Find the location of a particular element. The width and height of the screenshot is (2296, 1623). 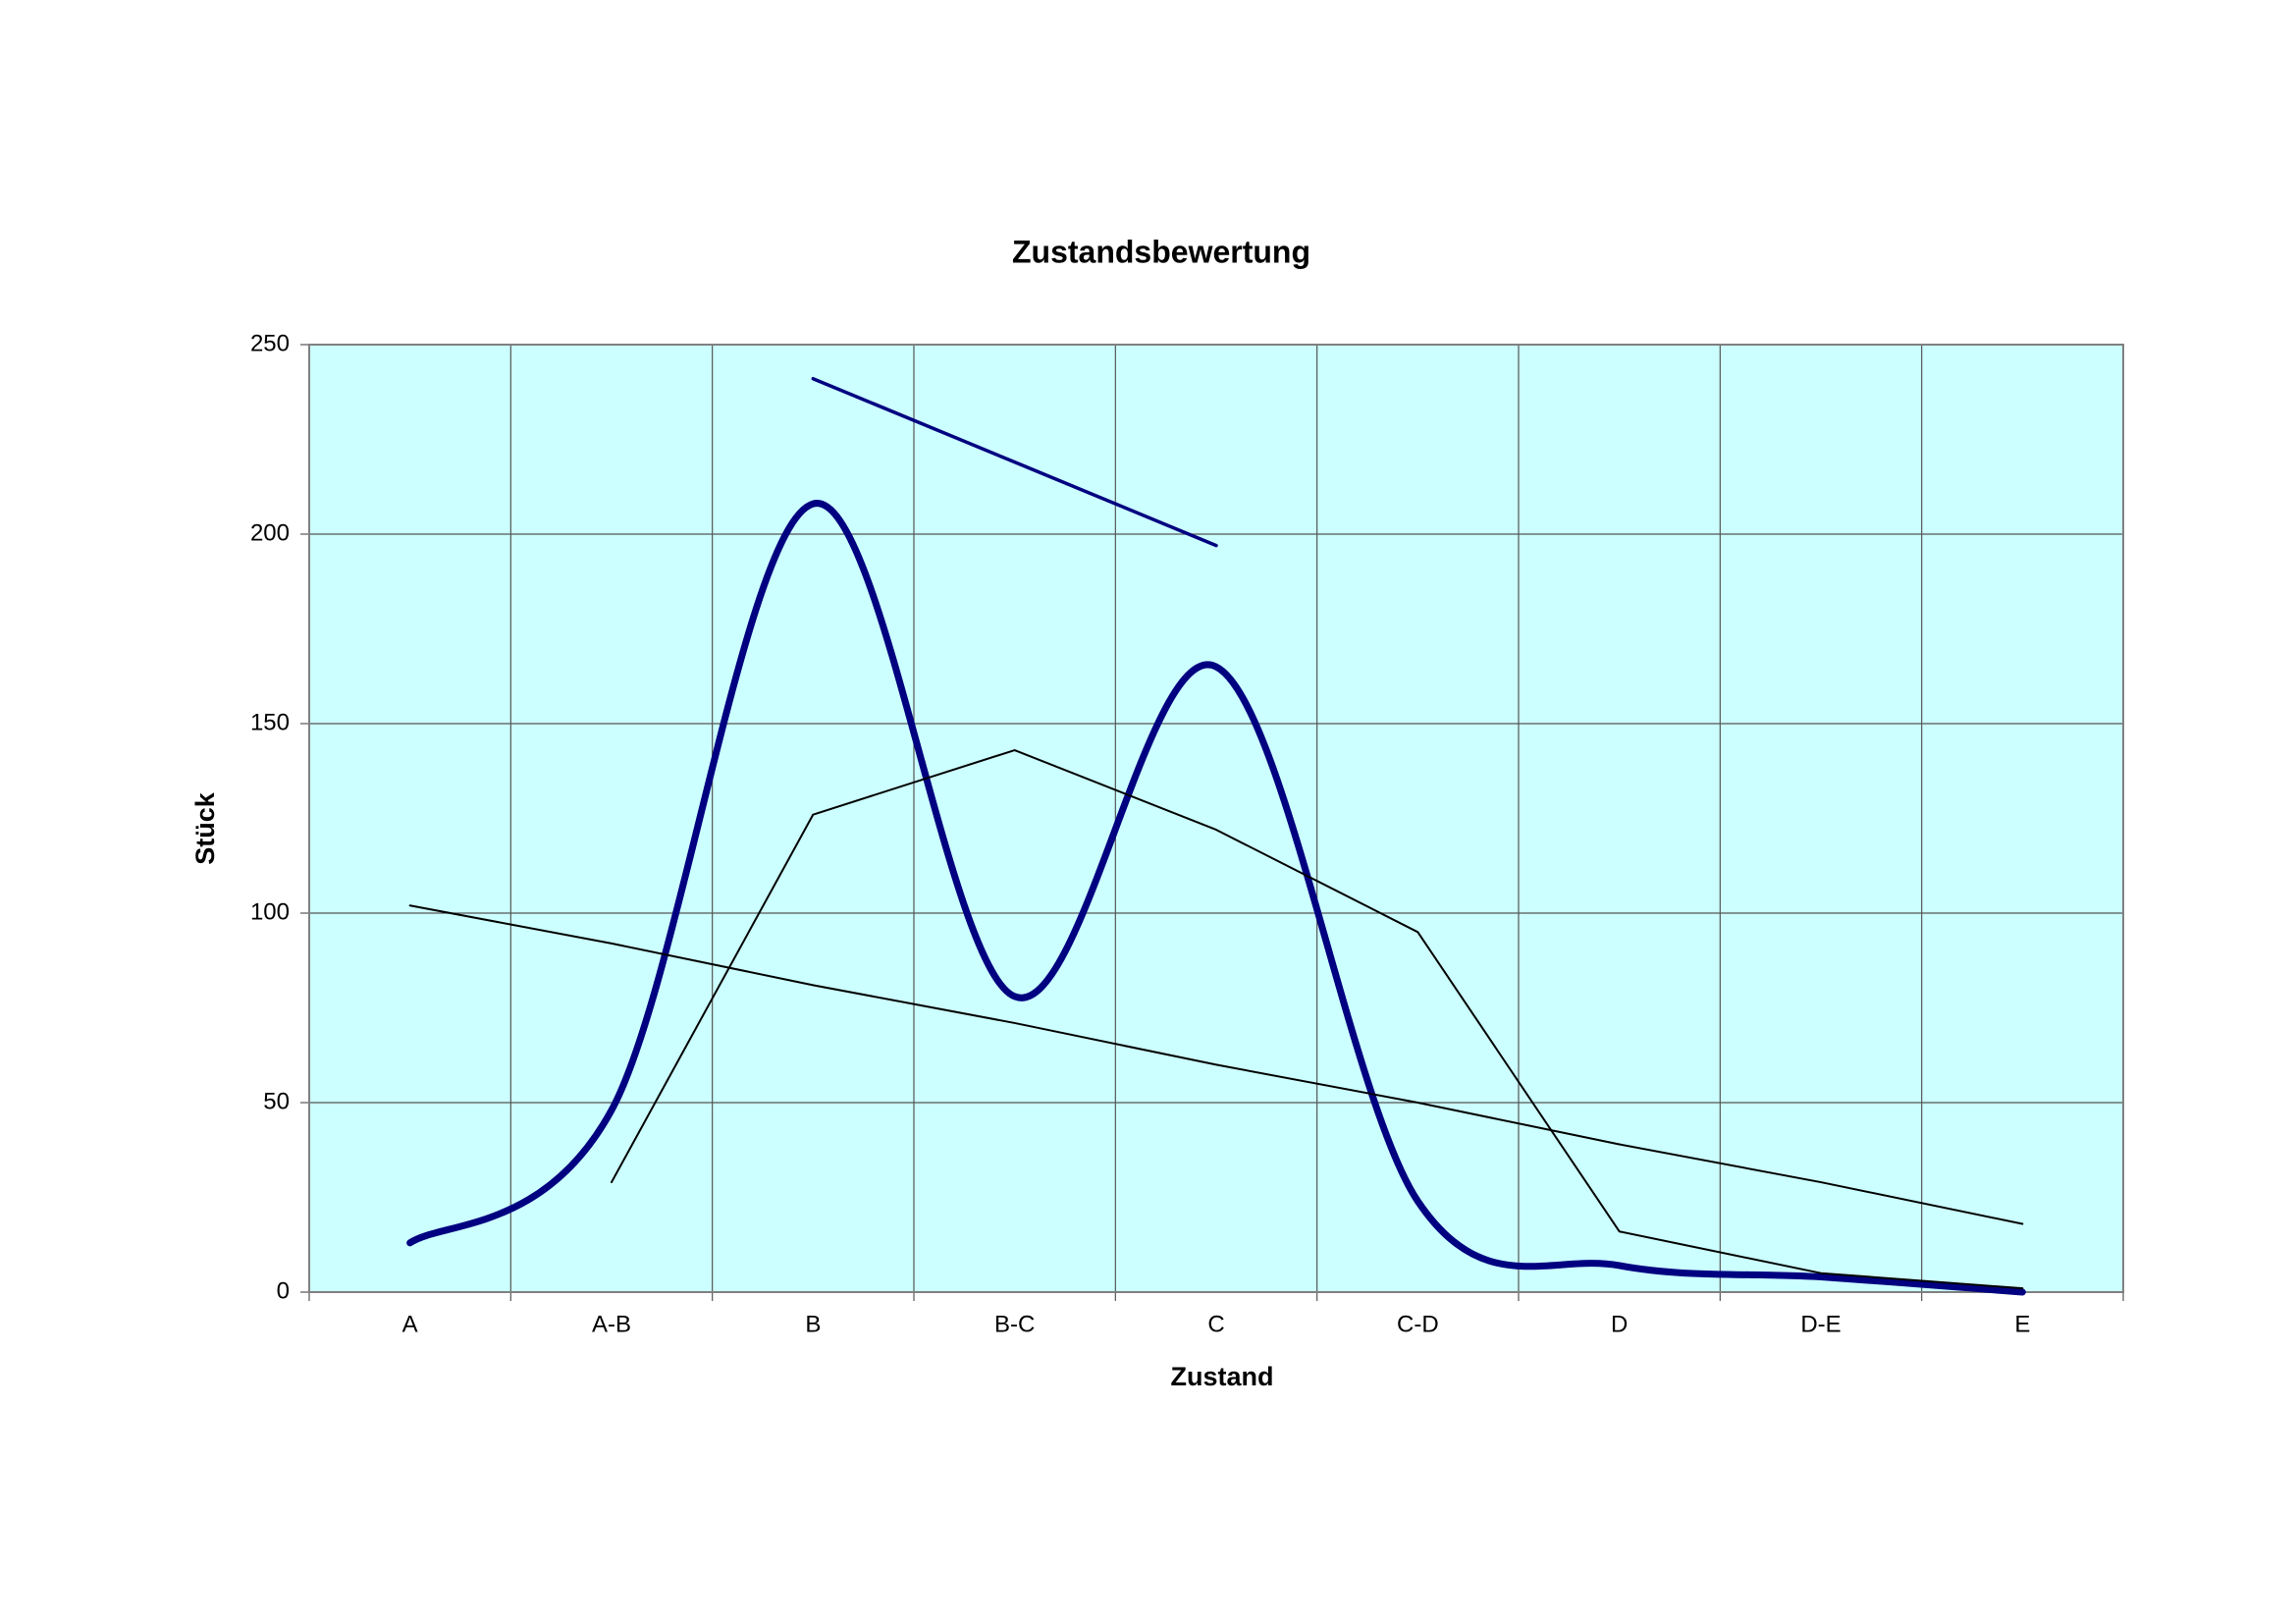

chart-title: Zustandsbewertung is located at coordinates (1161, 251).